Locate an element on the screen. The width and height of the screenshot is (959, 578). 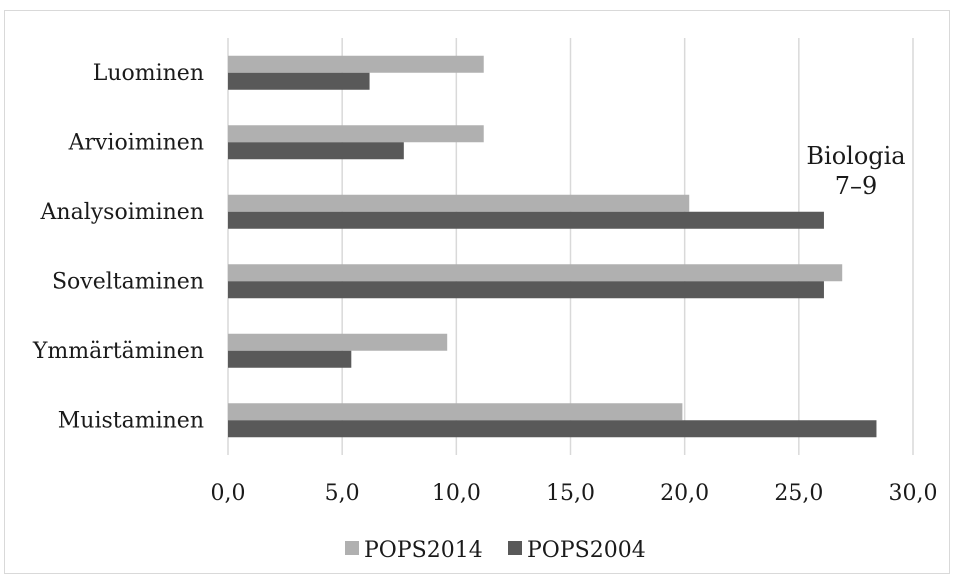
category-label: Ymmärtäminen is located at coordinates (118, 351).